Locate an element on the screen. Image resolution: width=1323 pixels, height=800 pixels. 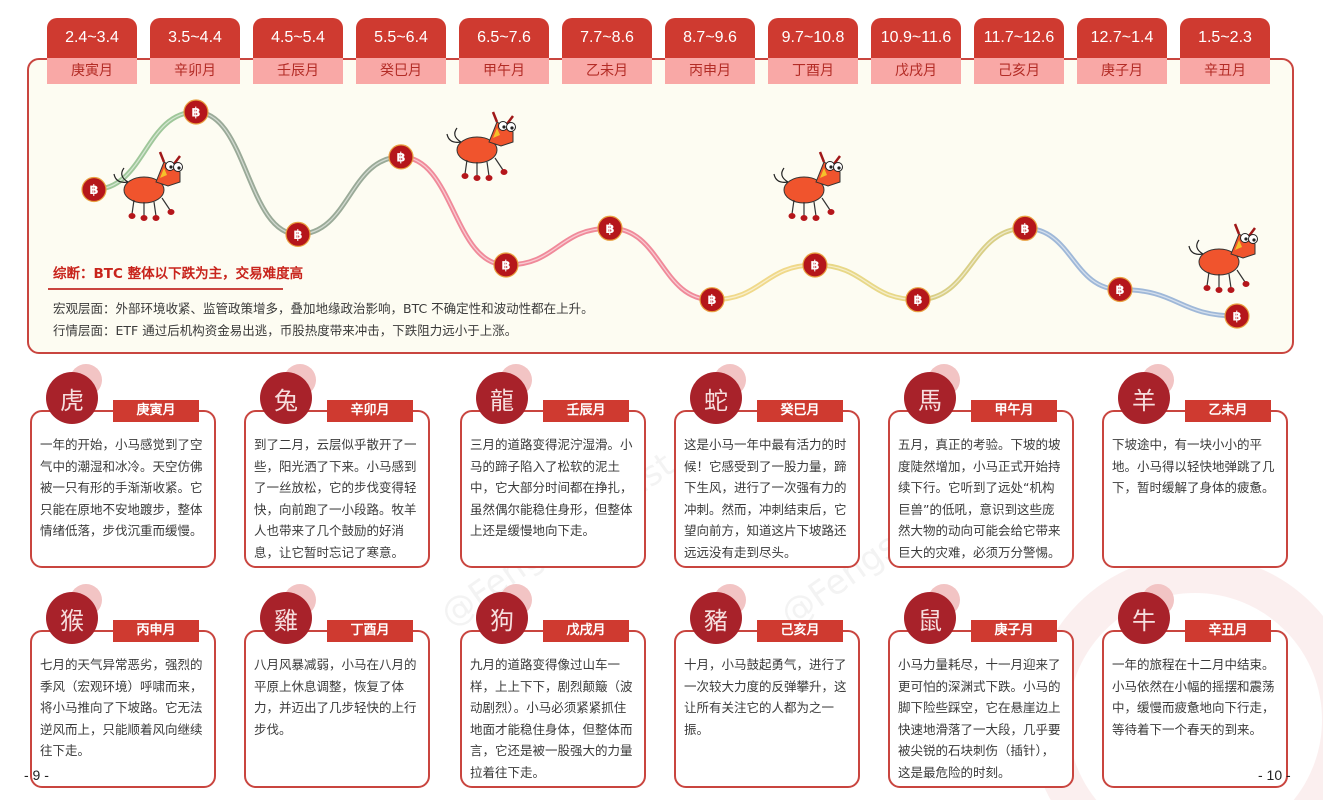
horse-icon: 馬 is located at coordinates (930, 398).